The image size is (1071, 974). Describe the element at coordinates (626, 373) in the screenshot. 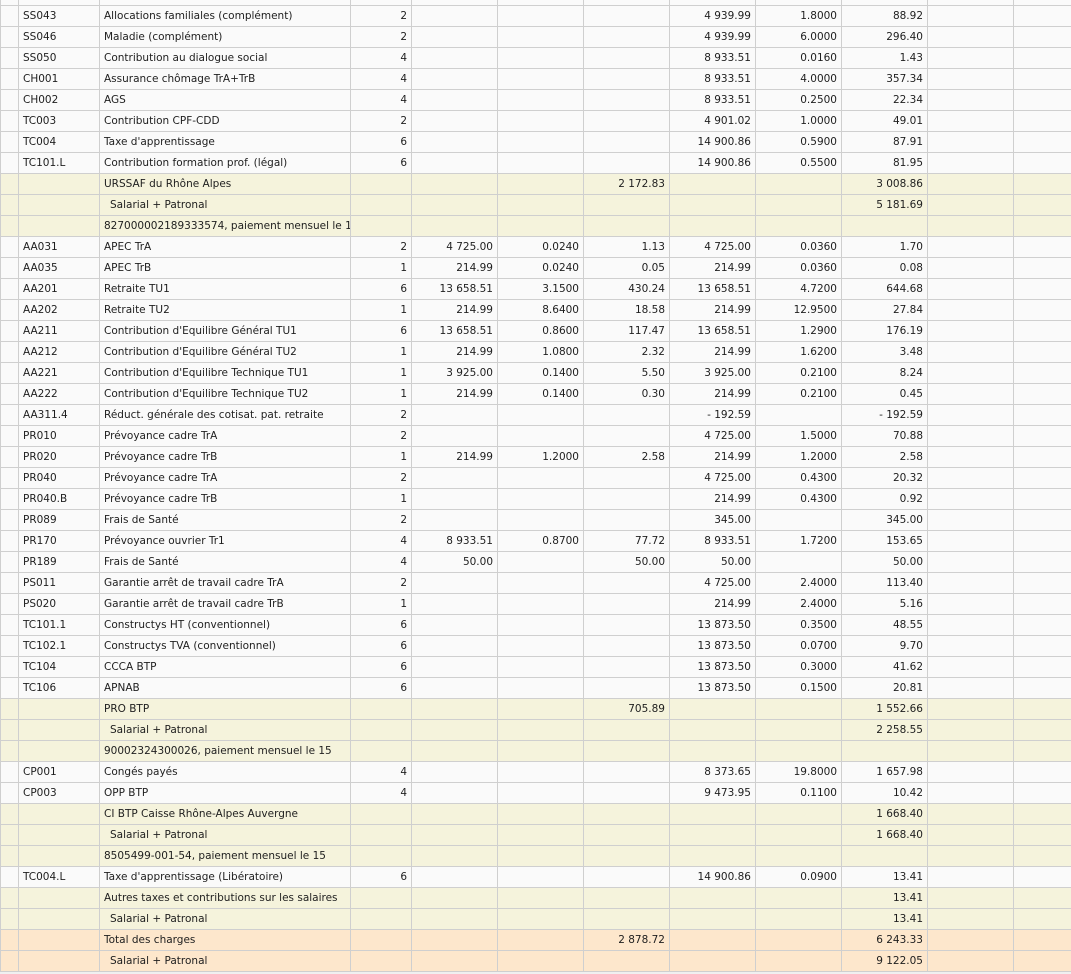

I see `amount-salarial-cell: 5.50` at that location.